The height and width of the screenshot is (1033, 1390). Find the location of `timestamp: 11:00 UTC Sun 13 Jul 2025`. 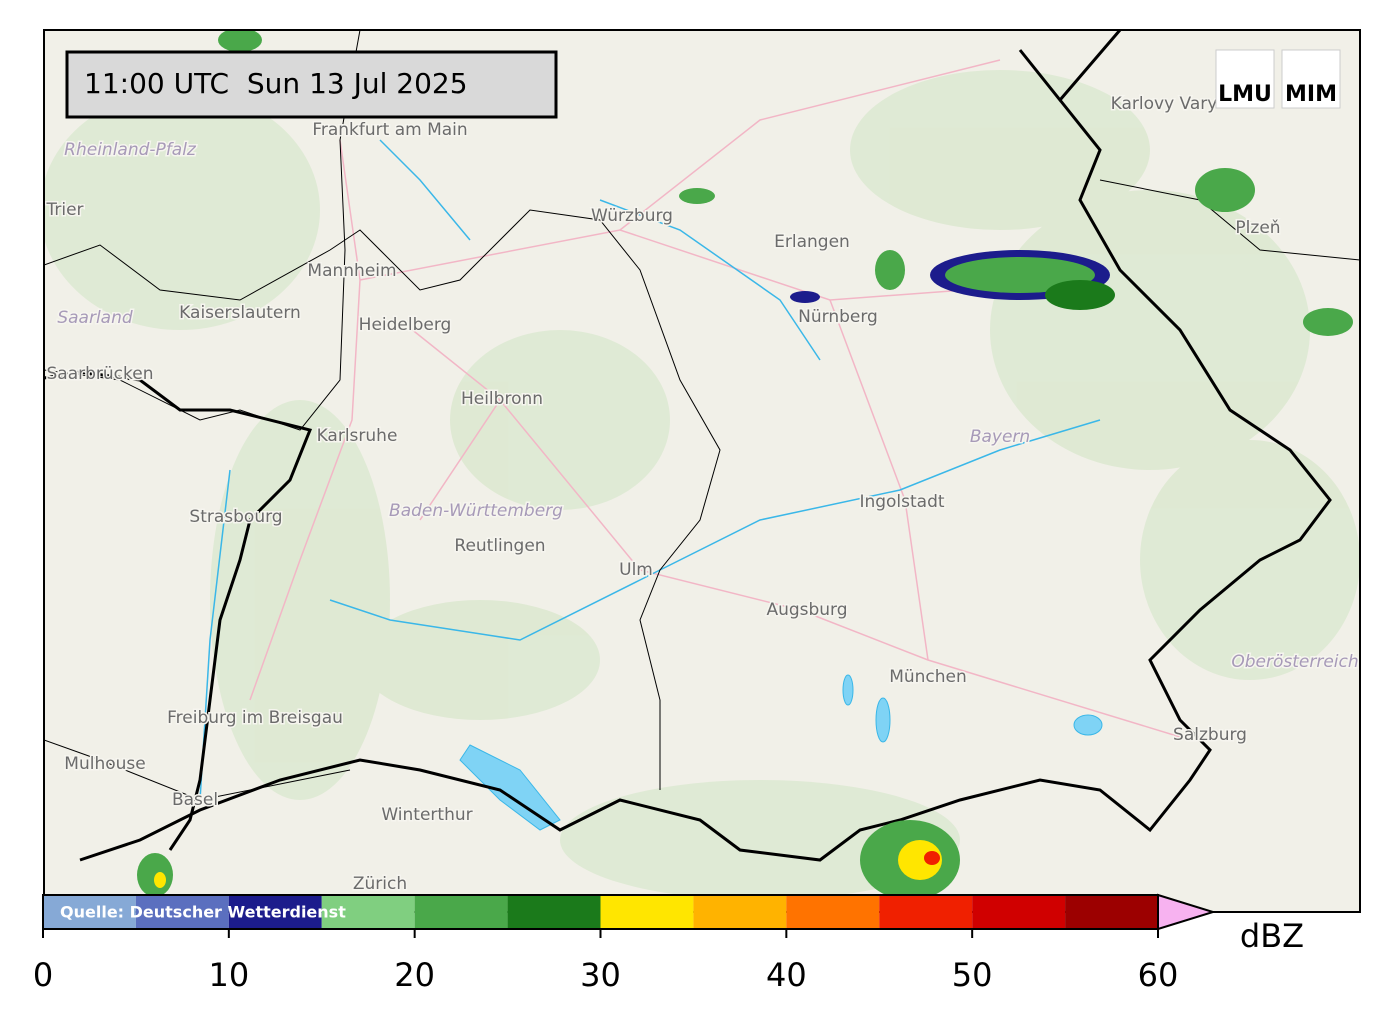

timestamp: 11:00 UTC Sun 13 Jul 2025 is located at coordinates (276, 83).